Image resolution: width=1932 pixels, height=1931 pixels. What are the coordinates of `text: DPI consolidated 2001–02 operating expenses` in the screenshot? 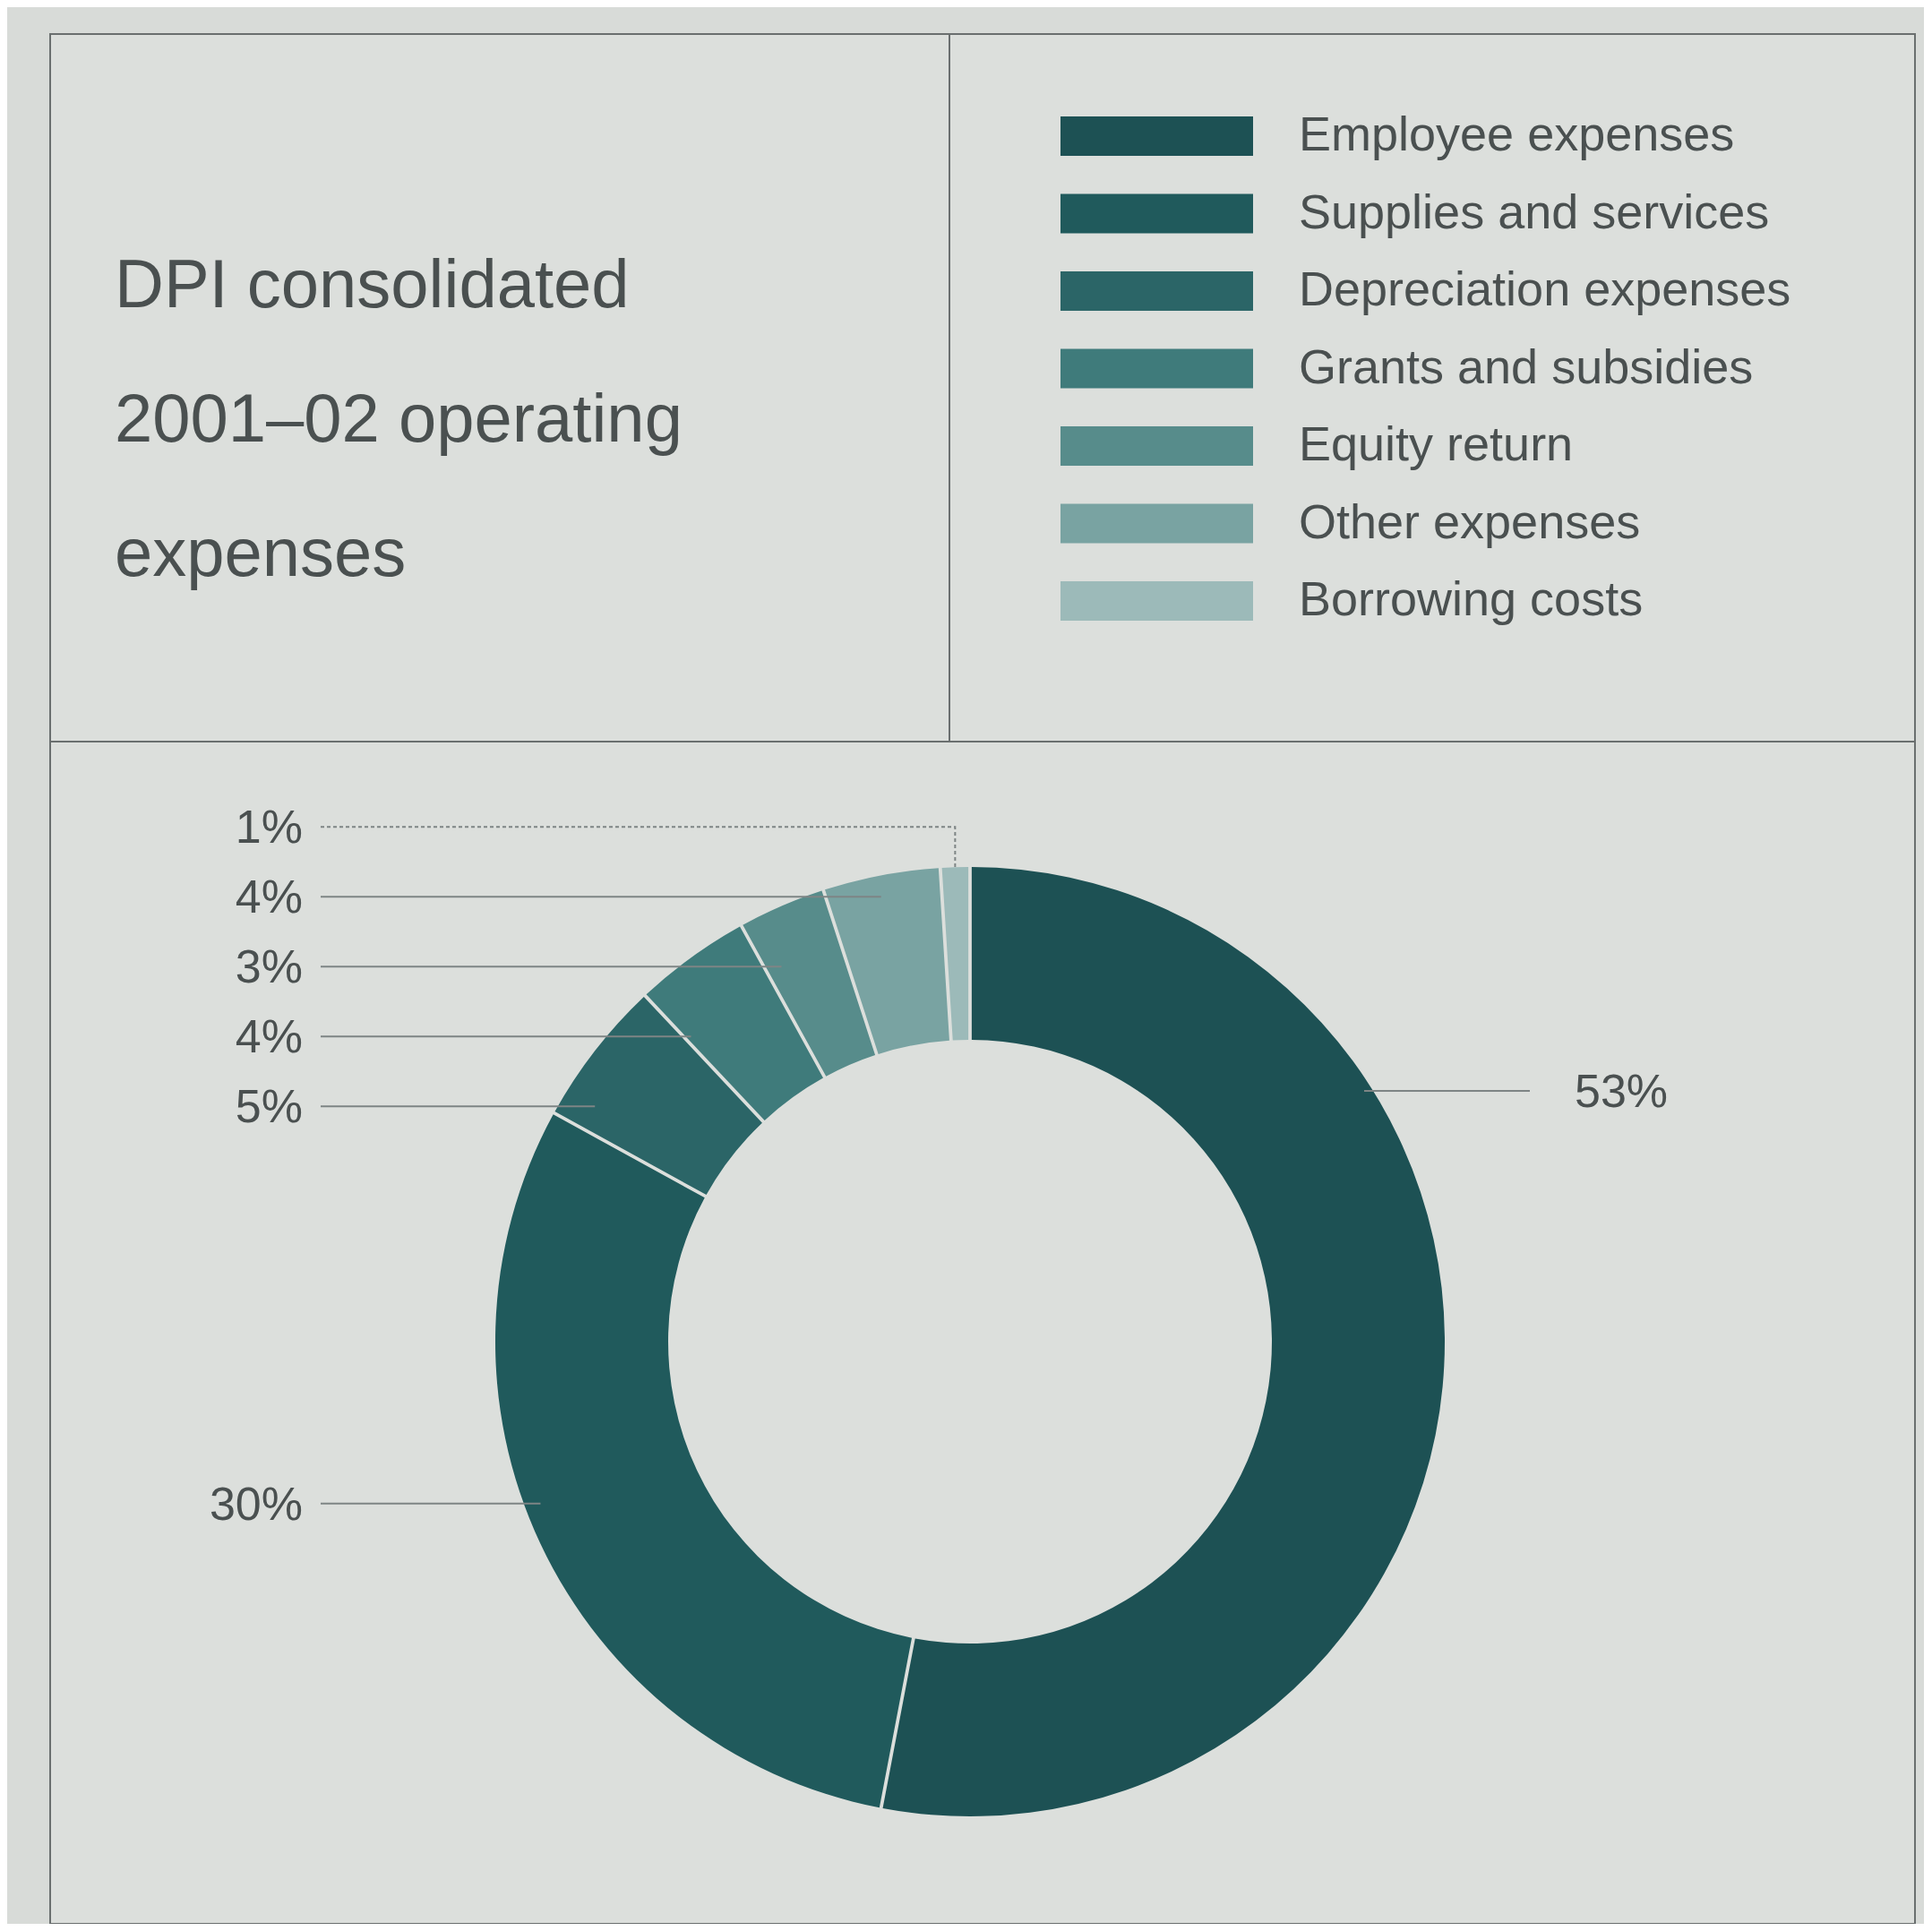 It's located at (399, 417).